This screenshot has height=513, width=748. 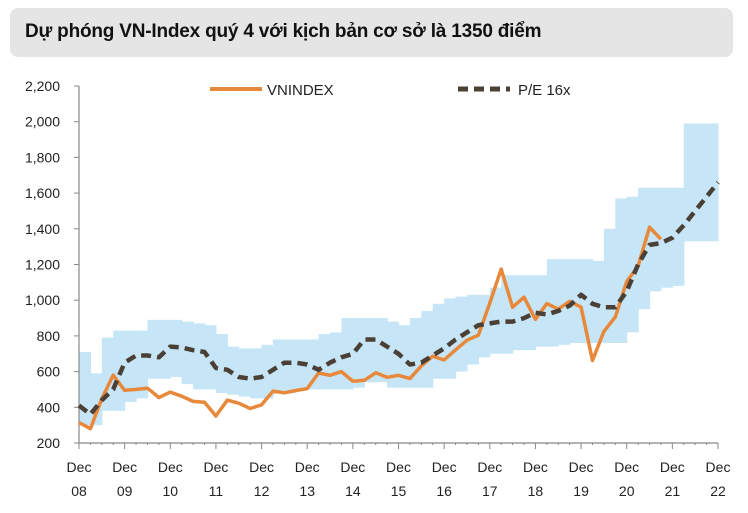 I want to click on y-tick-label: 600, so click(x=49, y=372).